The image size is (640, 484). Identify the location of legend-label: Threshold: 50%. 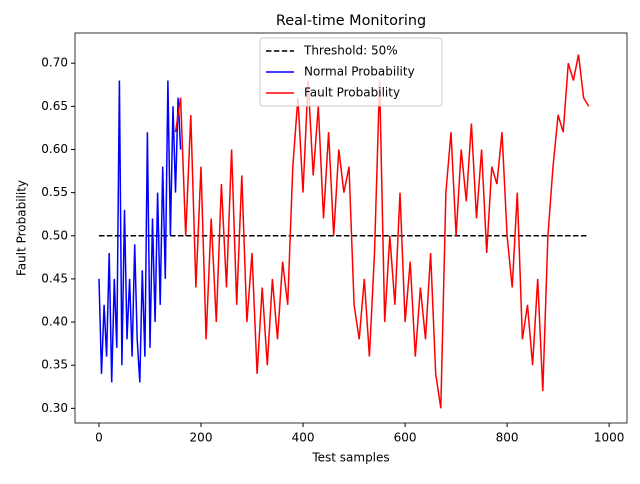
(350, 51).